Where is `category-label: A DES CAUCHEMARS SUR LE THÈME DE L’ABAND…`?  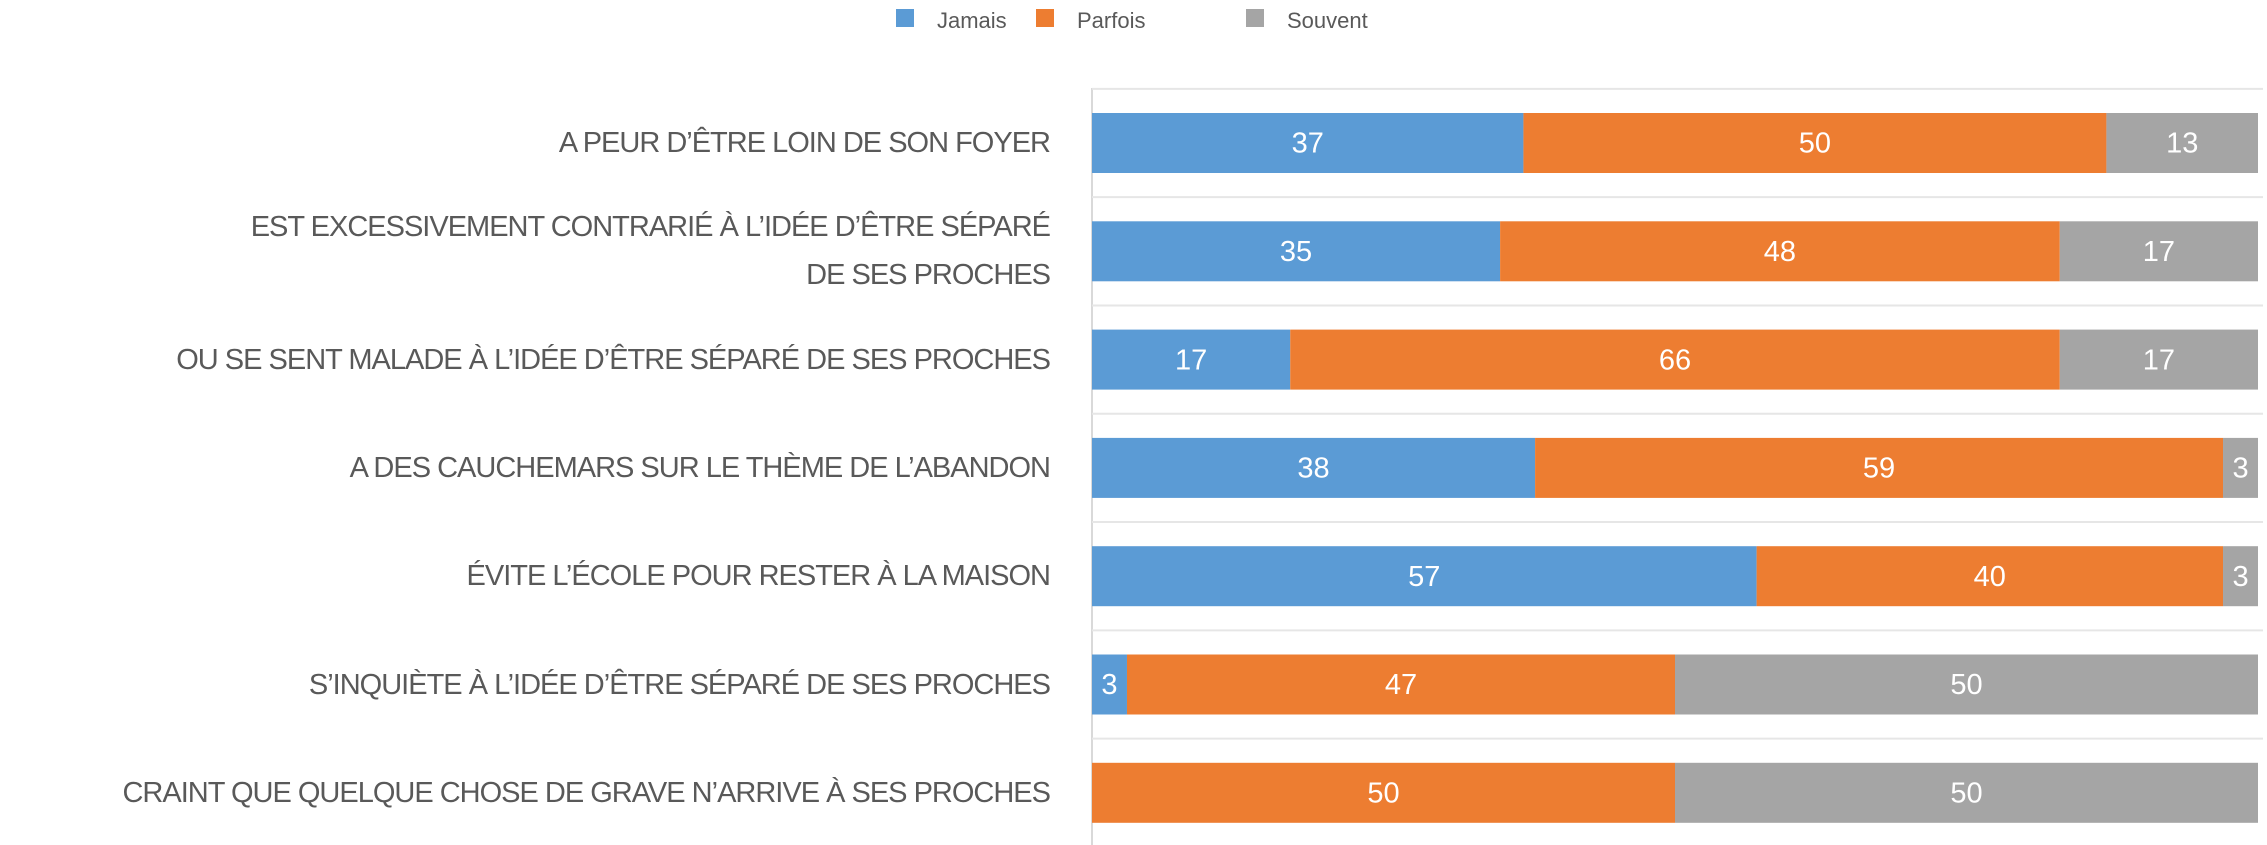 category-label: A DES CAUCHEMARS SUR LE THÈME DE L’ABAND… is located at coordinates (700, 467).